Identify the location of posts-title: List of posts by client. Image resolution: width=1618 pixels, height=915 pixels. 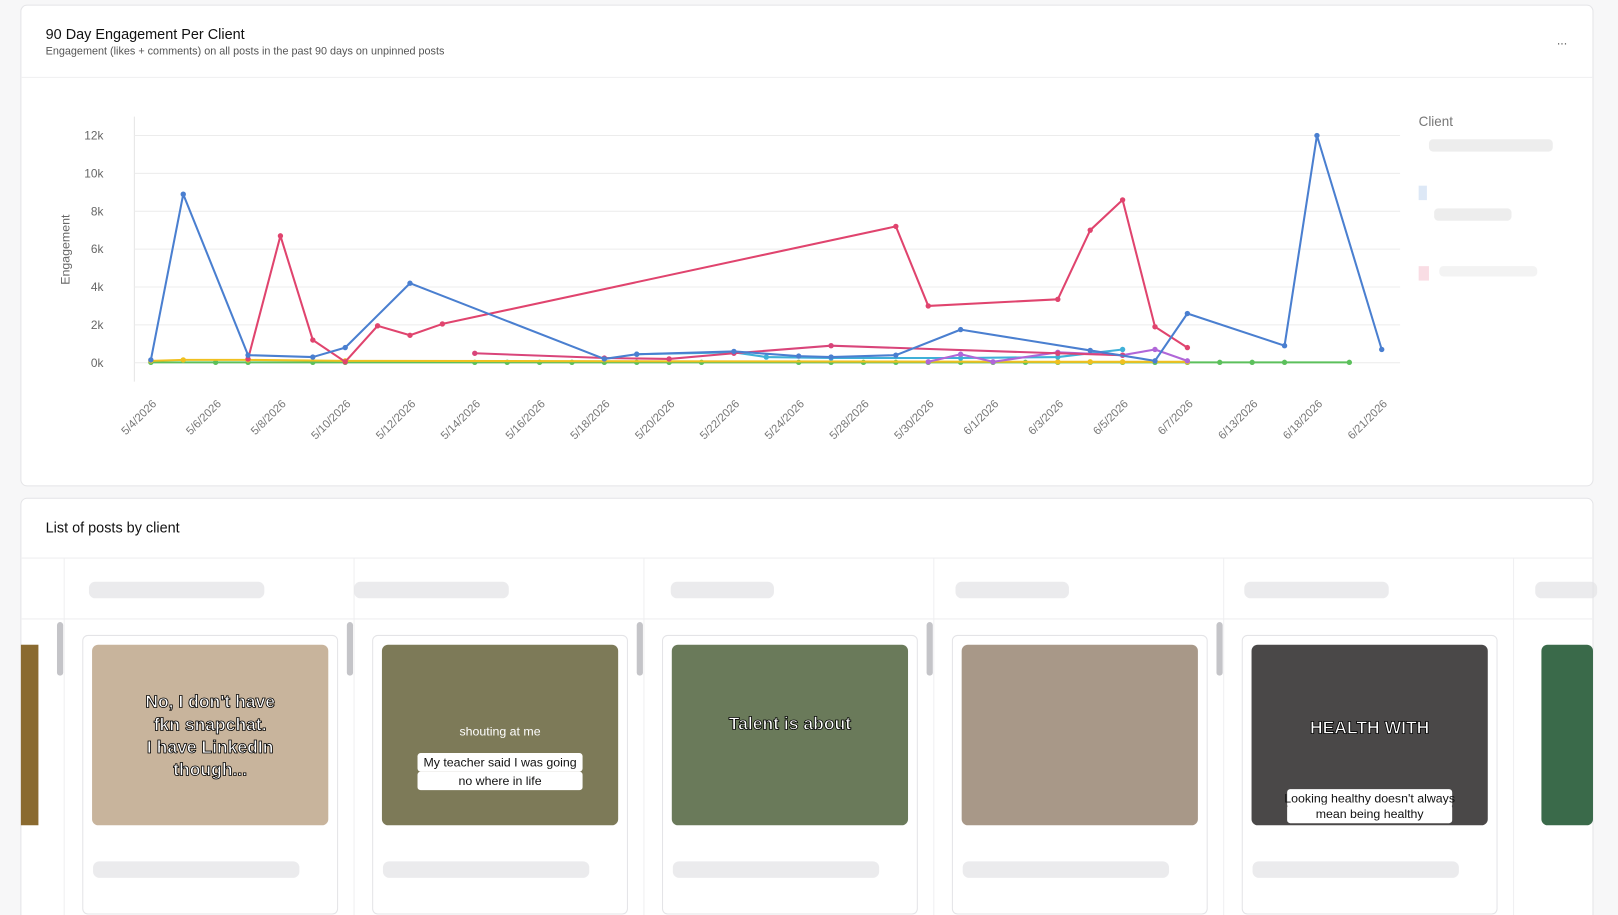
(113, 528).